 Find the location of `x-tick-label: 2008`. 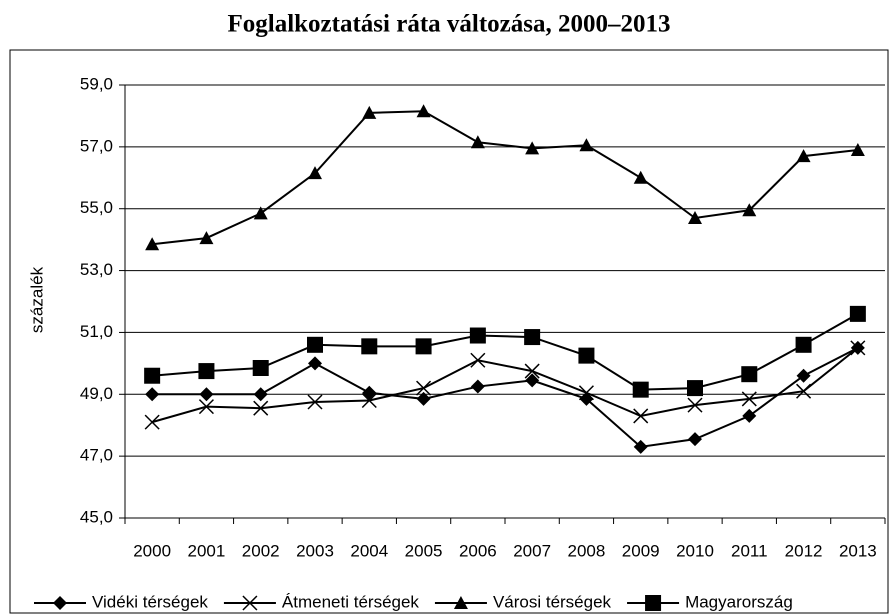

x-tick-label: 2008 is located at coordinates (587, 550).